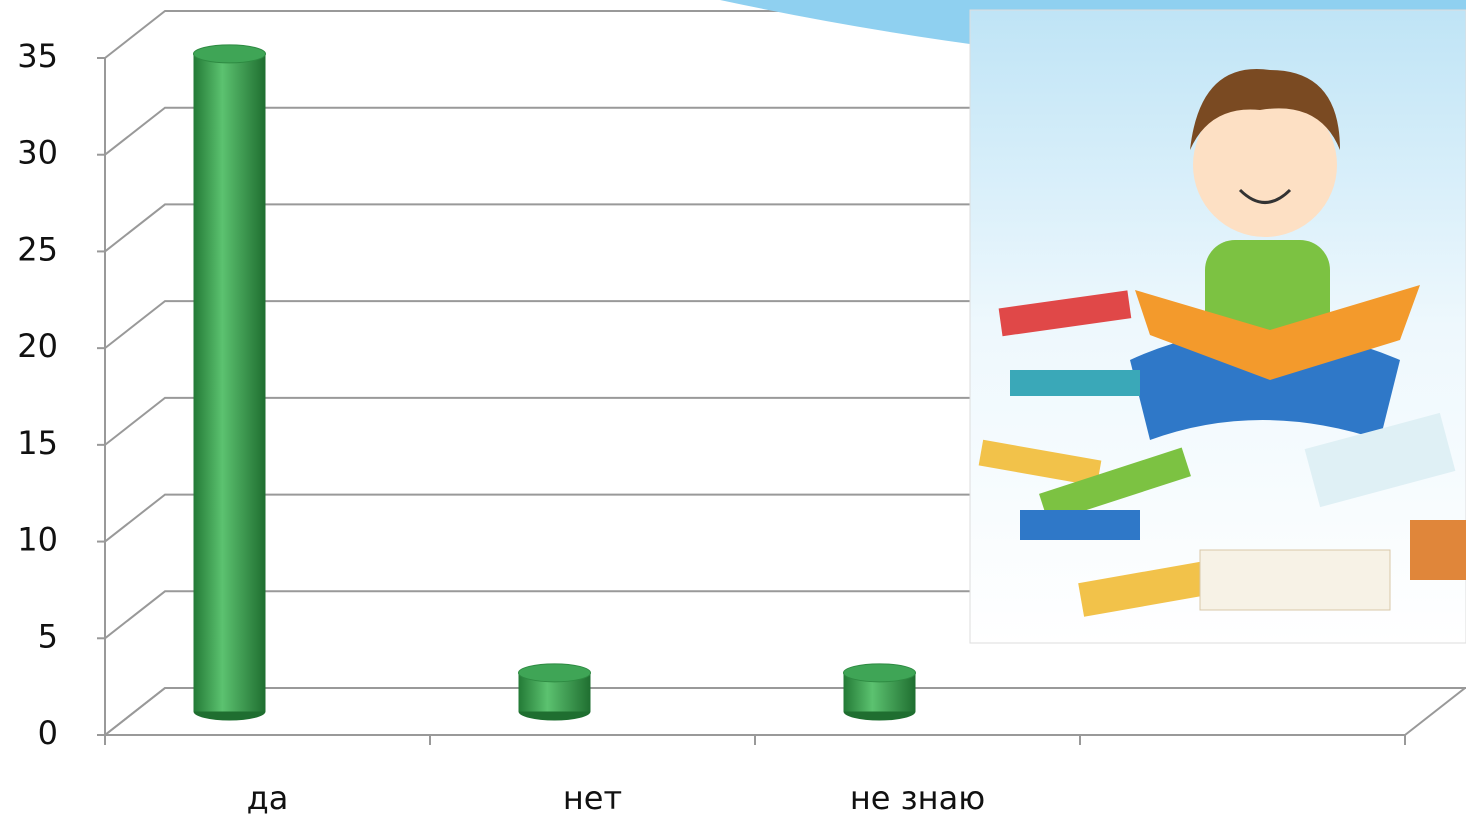  Describe the element at coordinates (48, 733) in the screenshot. I see `y-tick-label: 0` at that location.